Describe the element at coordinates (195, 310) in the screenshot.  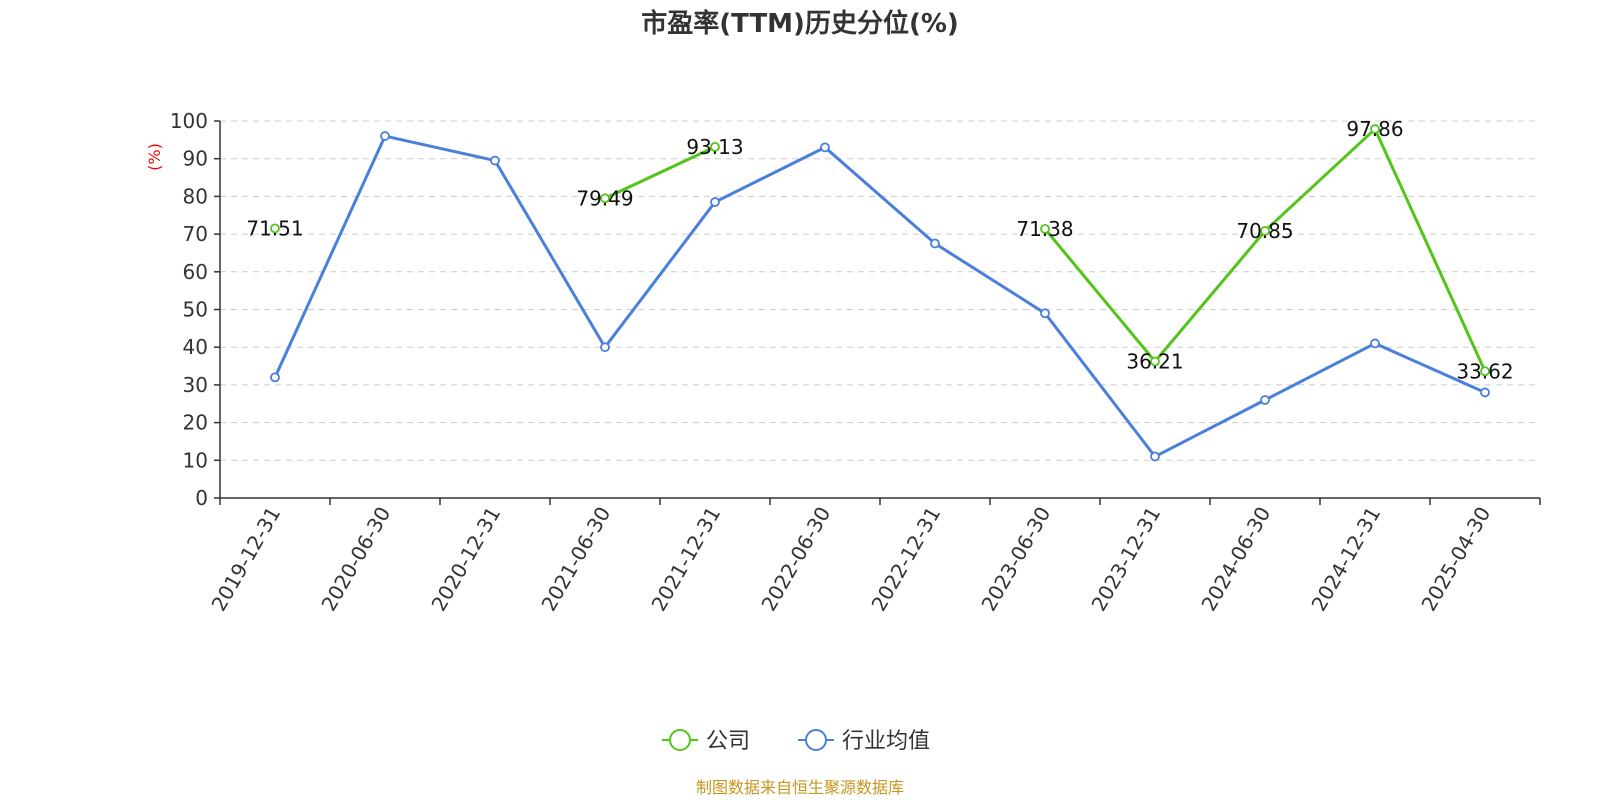
I see `y-tick-label: 50` at that location.